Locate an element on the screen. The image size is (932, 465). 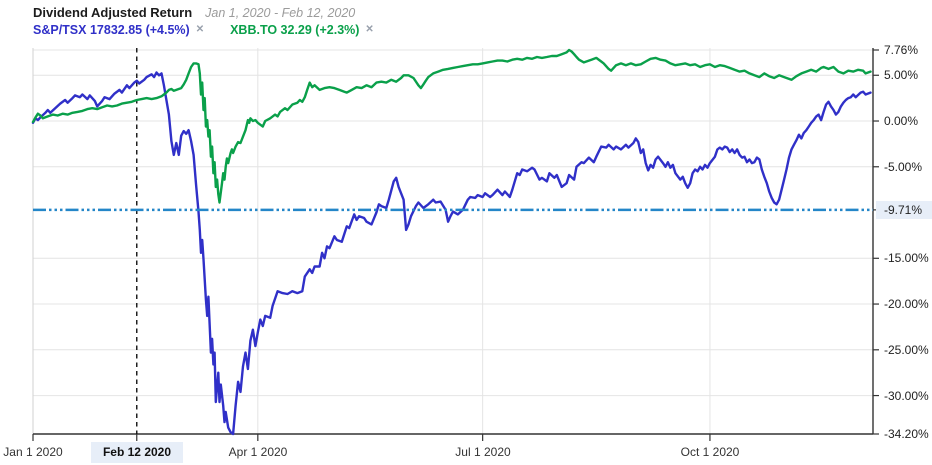
y-axis-label: 7.76% is located at coordinates (901, 50).